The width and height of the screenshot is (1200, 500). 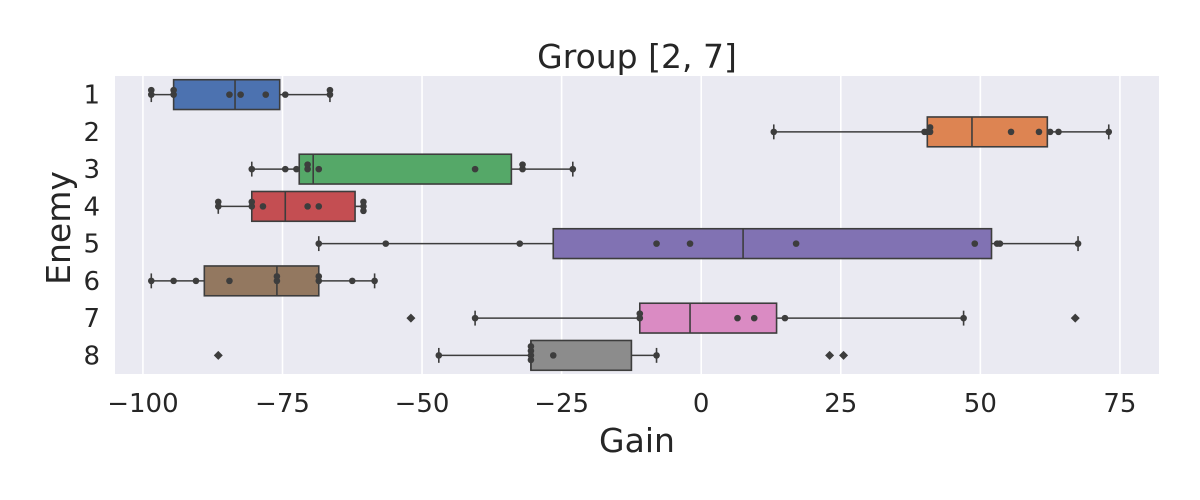 I want to click on y-tick-labels: 1 2 3 4 5 6 7 8, so click(x=91, y=226).